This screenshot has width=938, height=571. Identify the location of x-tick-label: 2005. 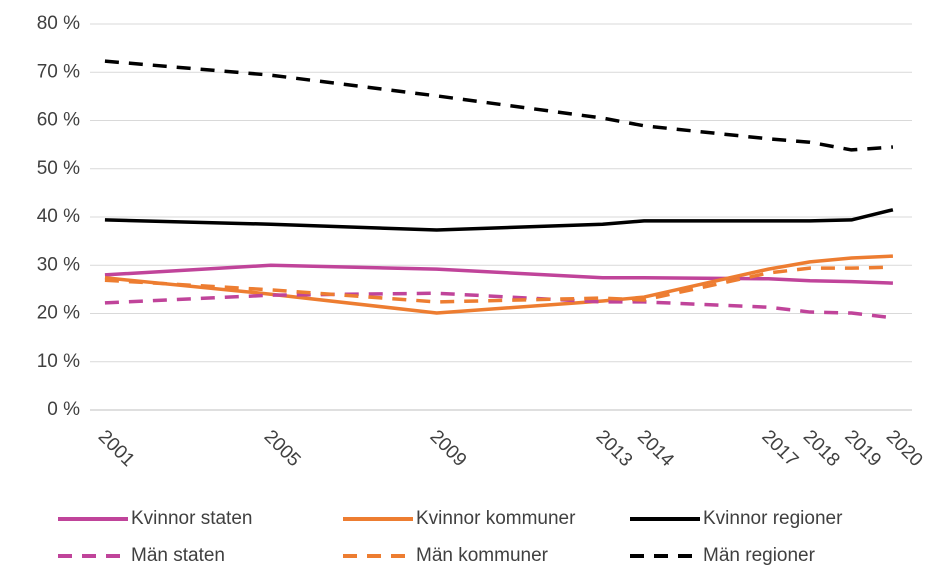
(282, 448).